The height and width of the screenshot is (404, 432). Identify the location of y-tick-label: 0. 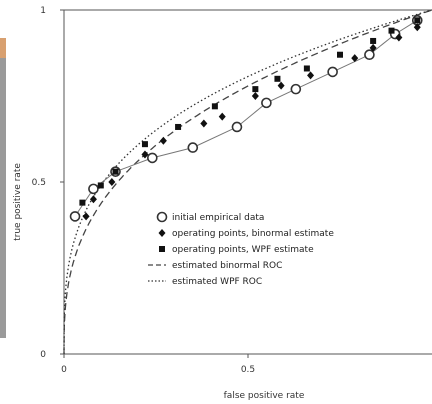
(43, 355).